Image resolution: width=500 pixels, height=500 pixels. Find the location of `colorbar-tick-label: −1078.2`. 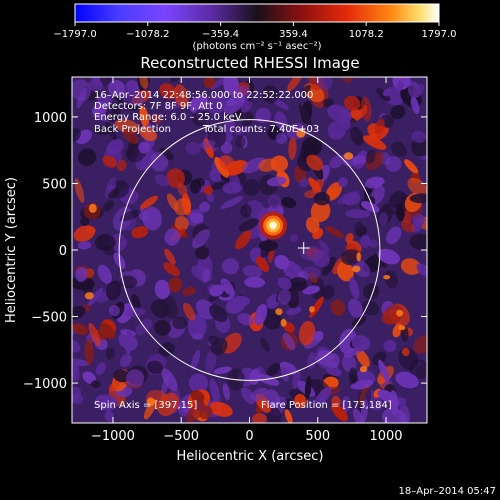

colorbar-tick-label: −1078.2 is located at coordinates (147, 34).